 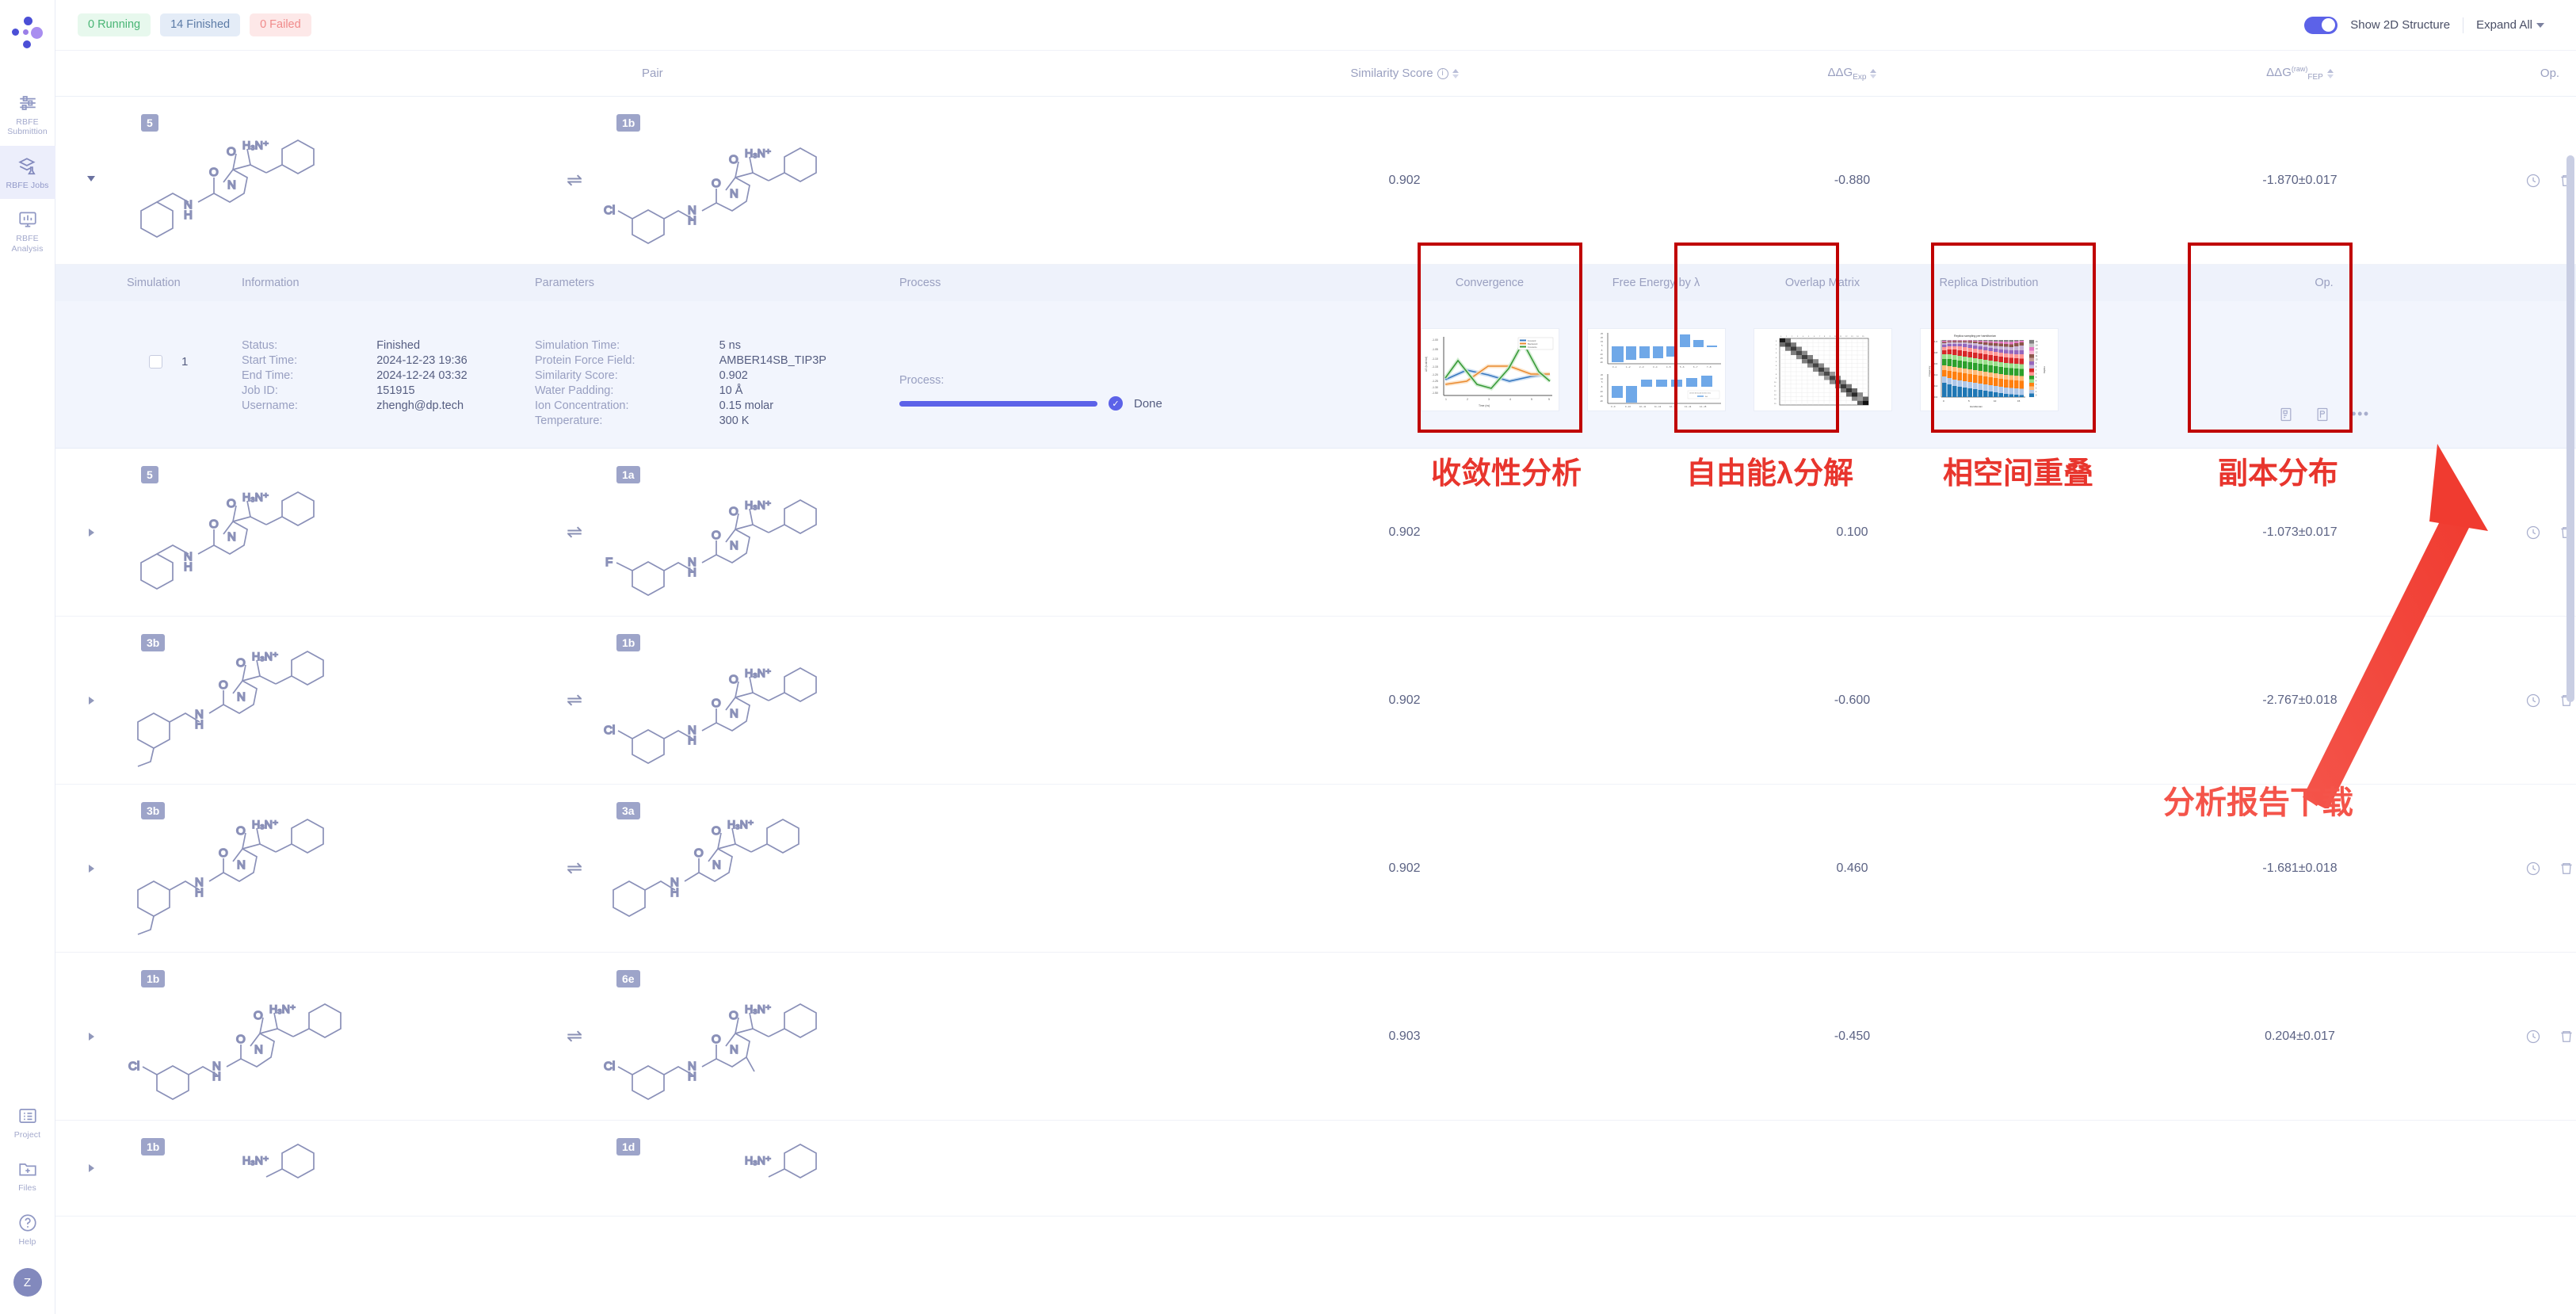 What do you see at coordinates (1709, 367) in the screenshot?
I see `svg-text: 7→8` at bounding box center [1709, 367].